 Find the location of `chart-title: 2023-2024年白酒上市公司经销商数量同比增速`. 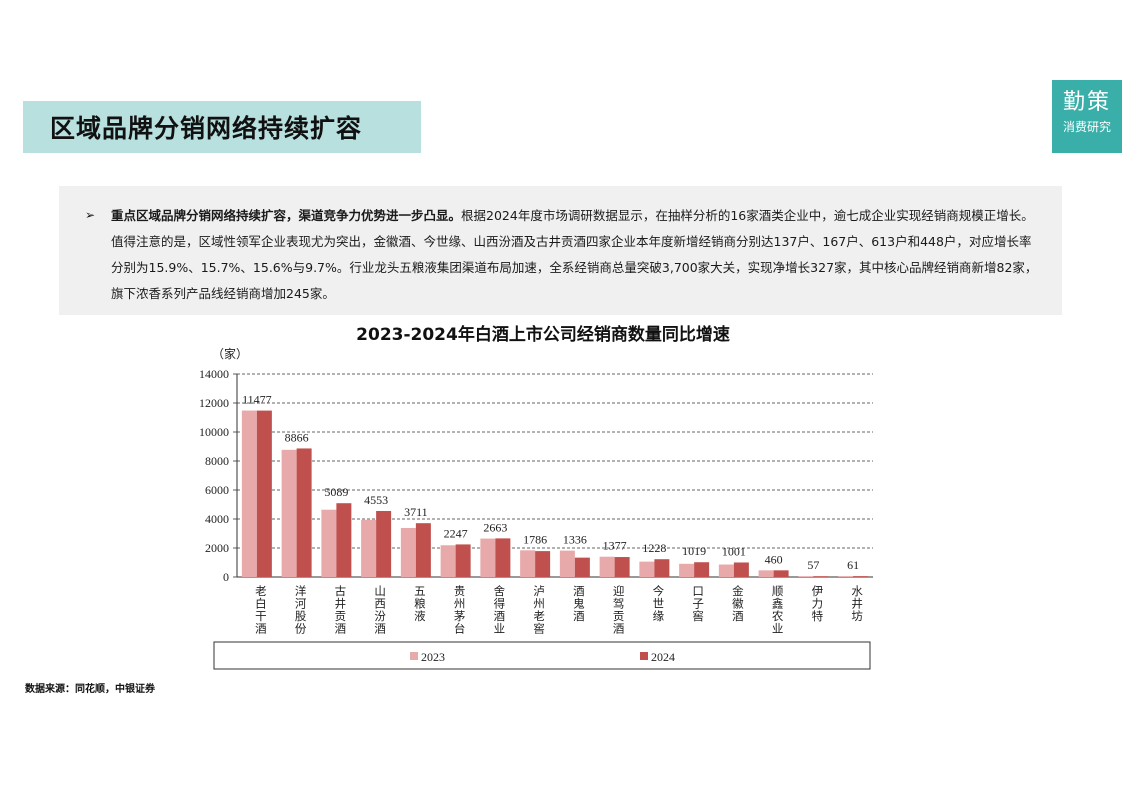

chart-title: 2023-2024年白酒上市公司经销商数量同比增速 is located at coordinates (543, 335).